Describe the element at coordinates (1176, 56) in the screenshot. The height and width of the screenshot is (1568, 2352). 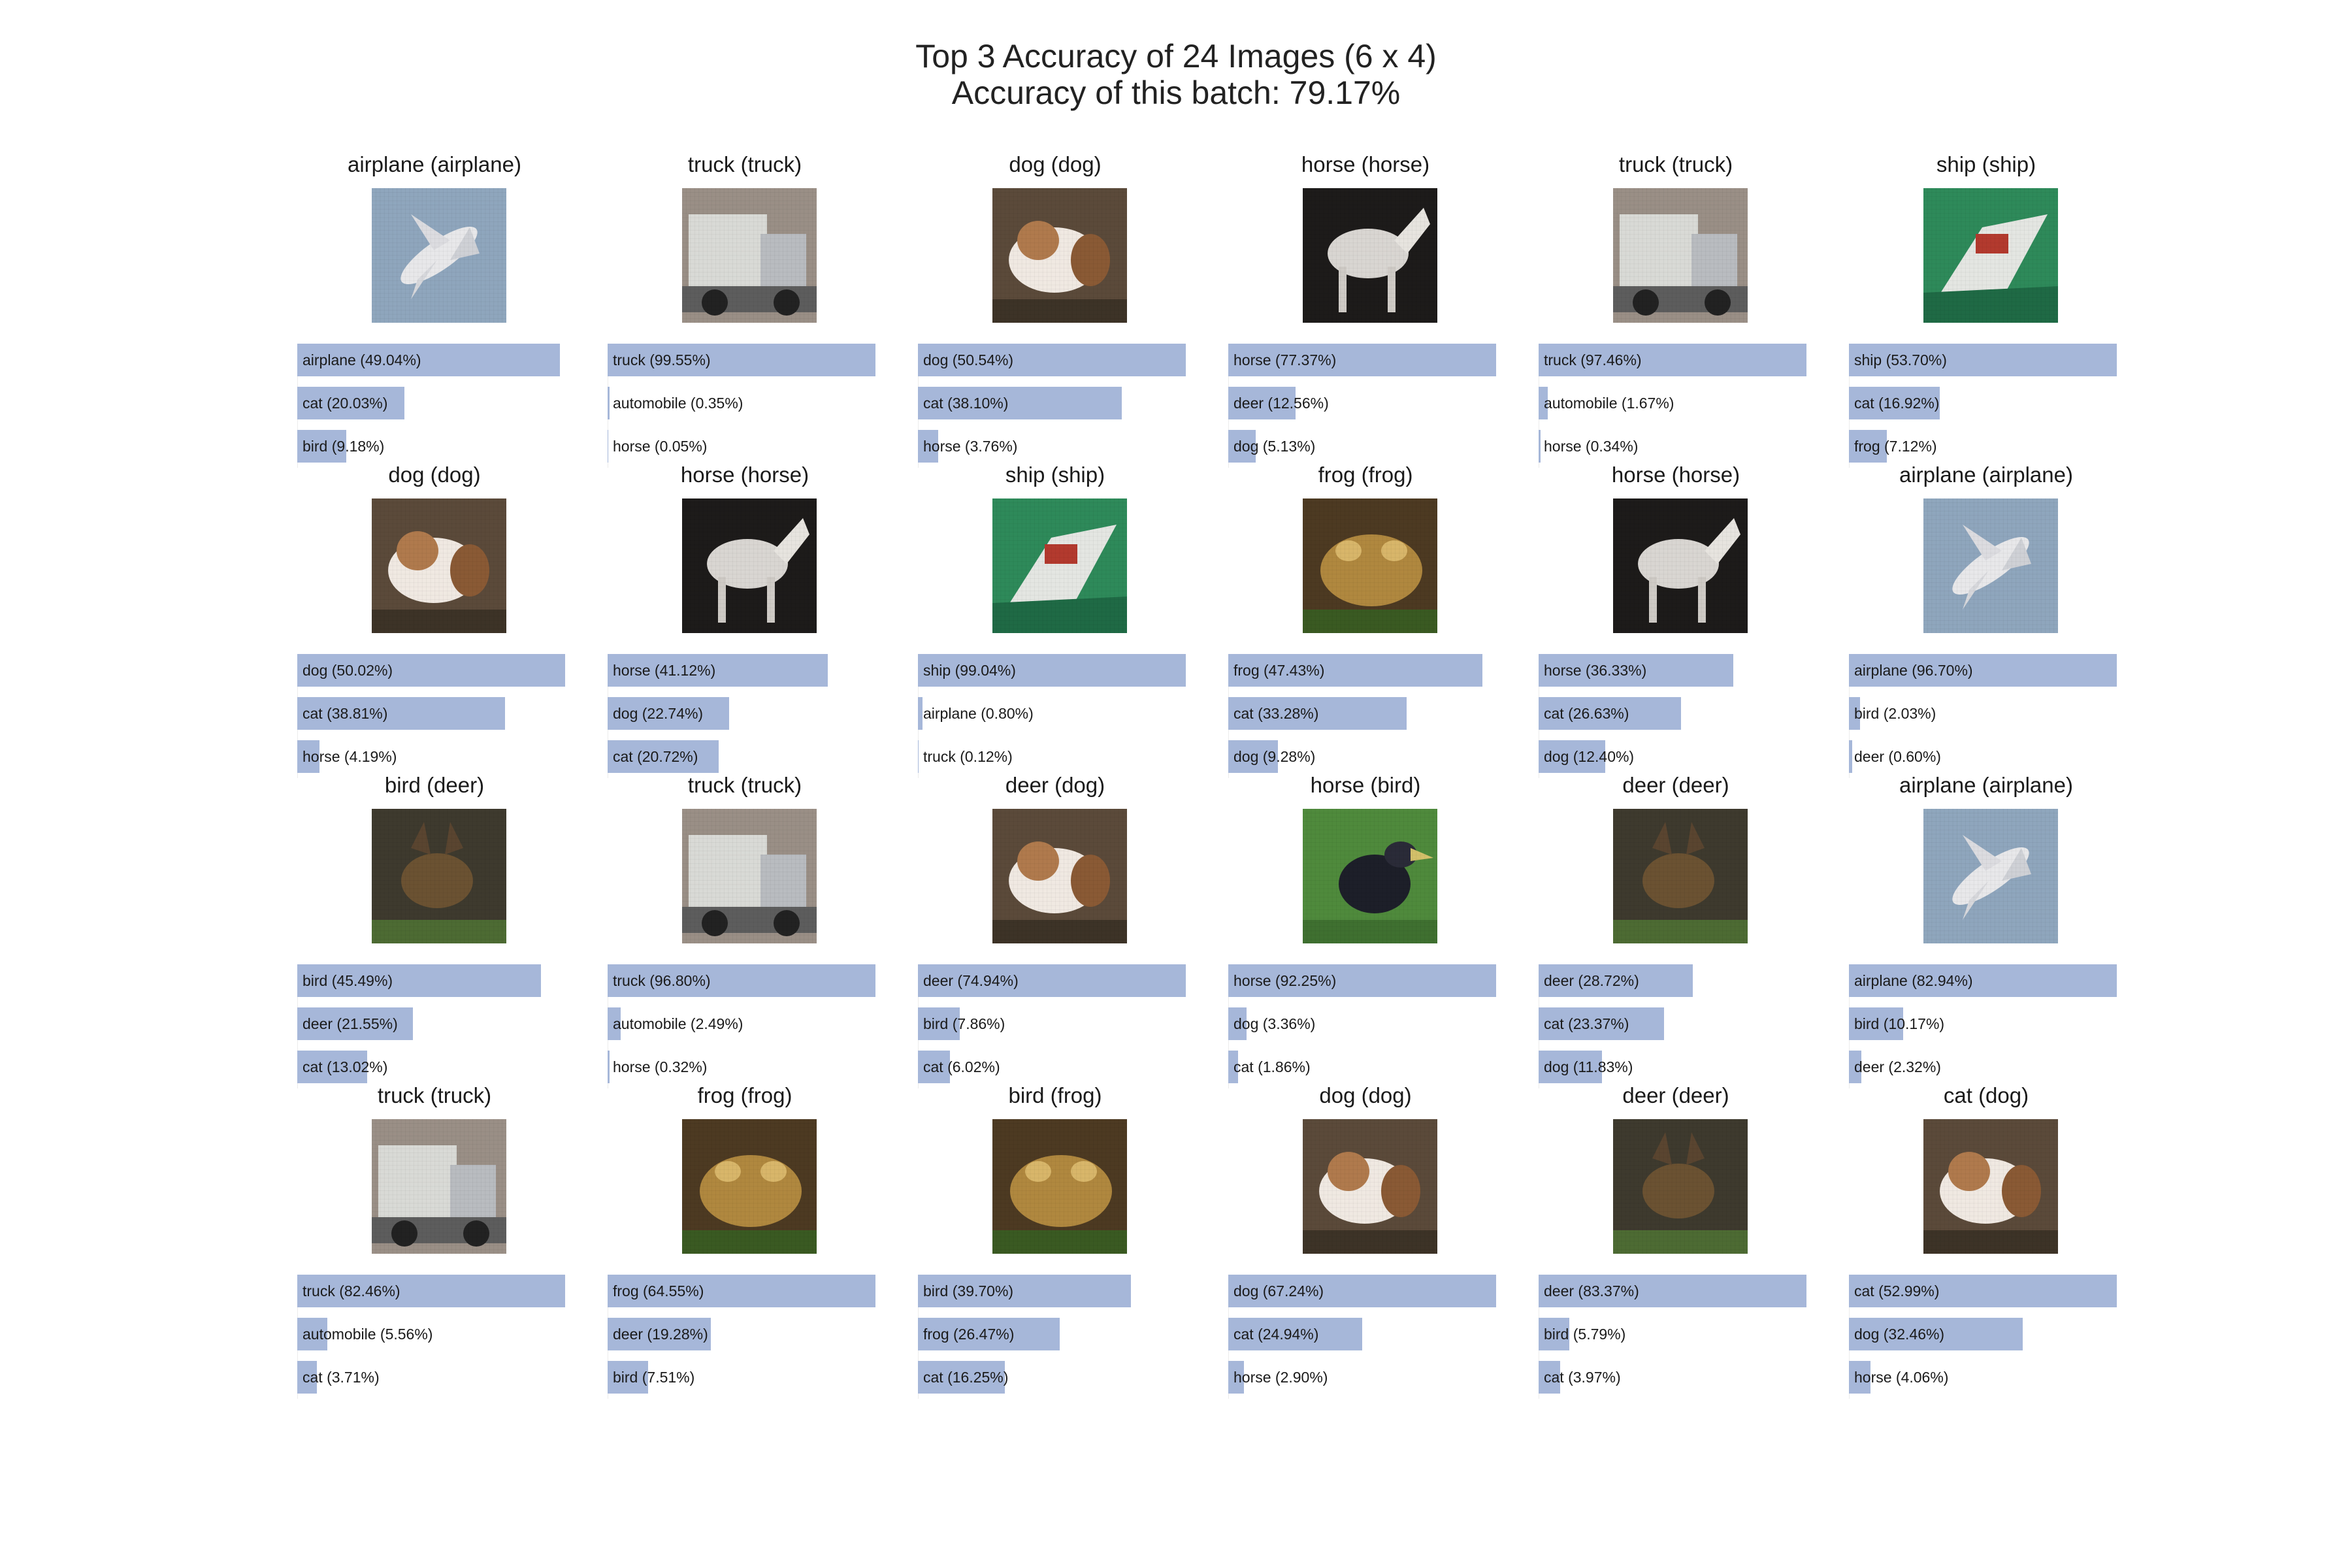
I see `figure-title: Top 3 Accuracy of 24 Images (6 x 4)` at that location.